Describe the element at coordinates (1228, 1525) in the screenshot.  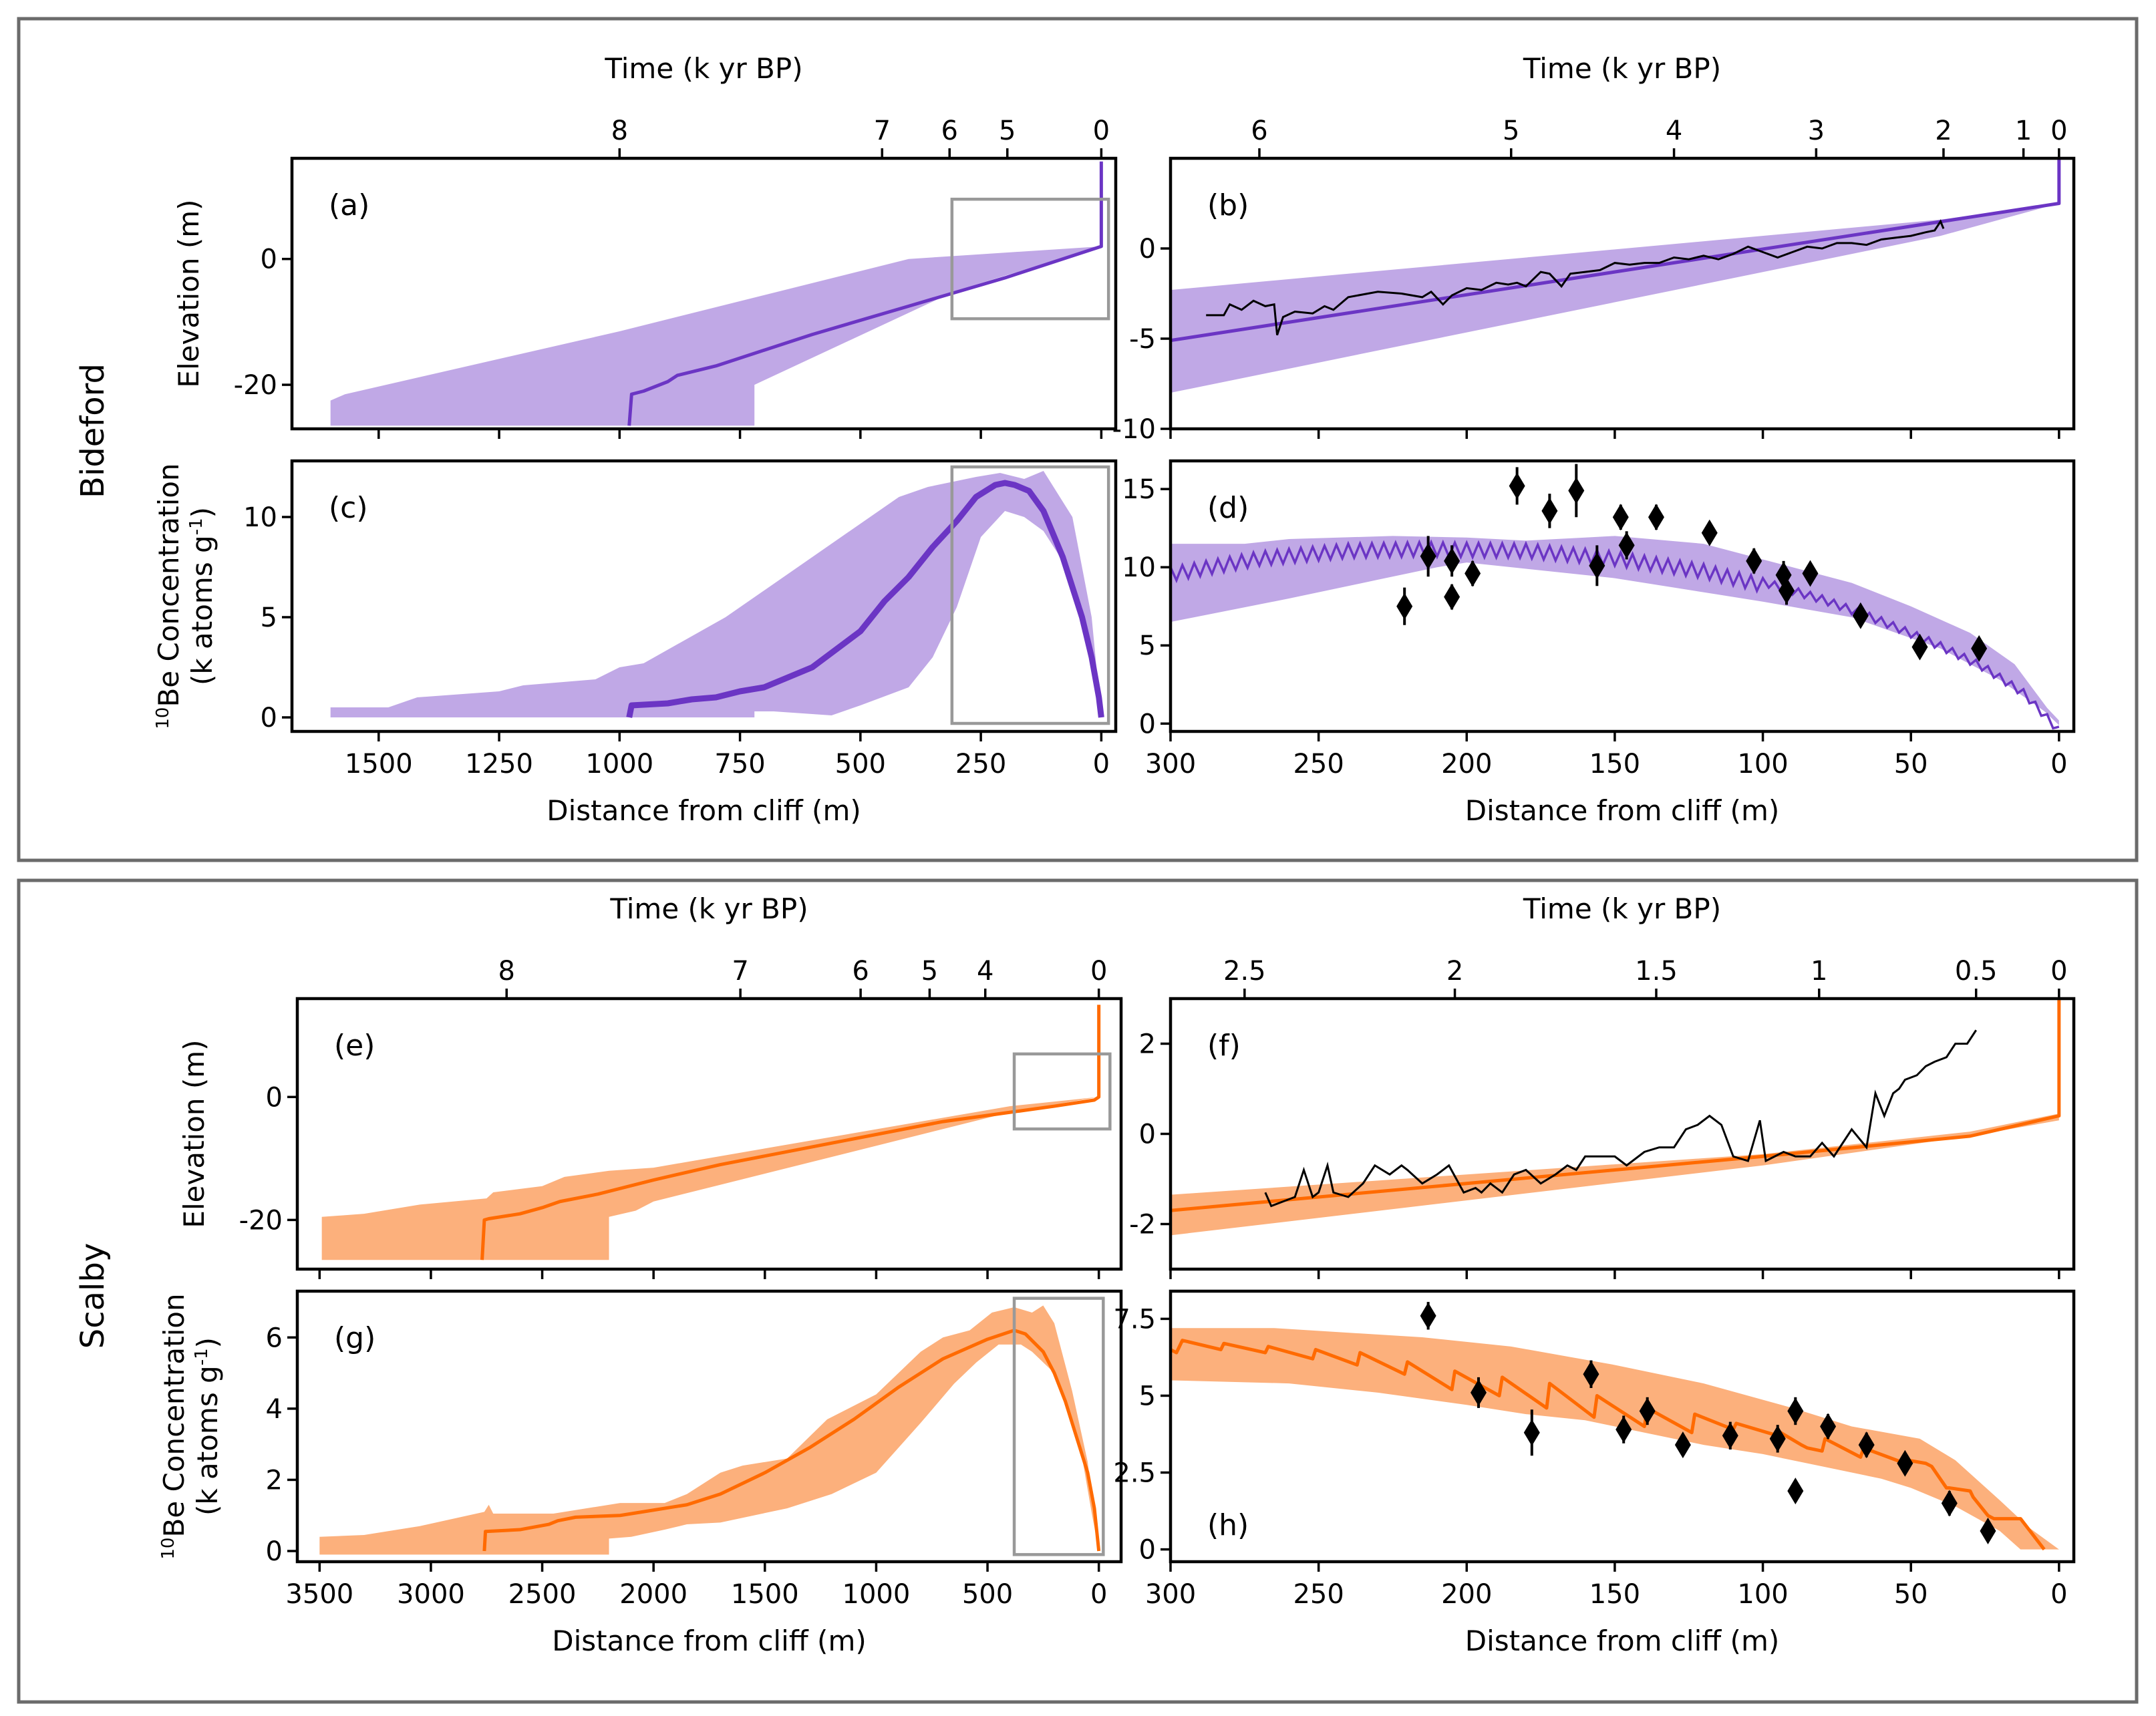
I see `panel-label: (h)` at that location.